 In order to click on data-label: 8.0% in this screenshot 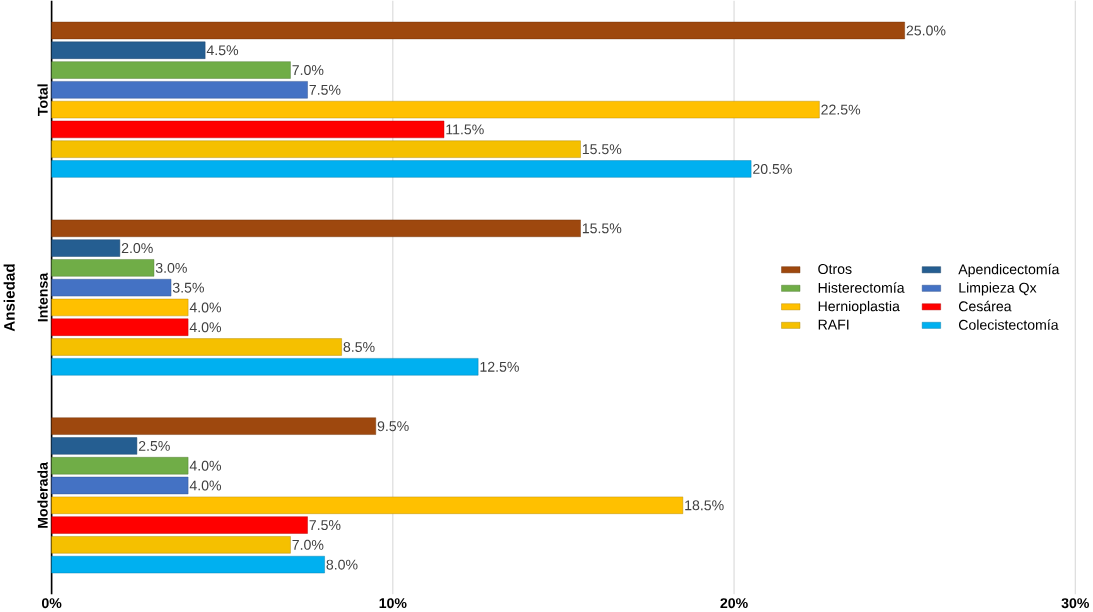, I will do `click(342, 564)`.